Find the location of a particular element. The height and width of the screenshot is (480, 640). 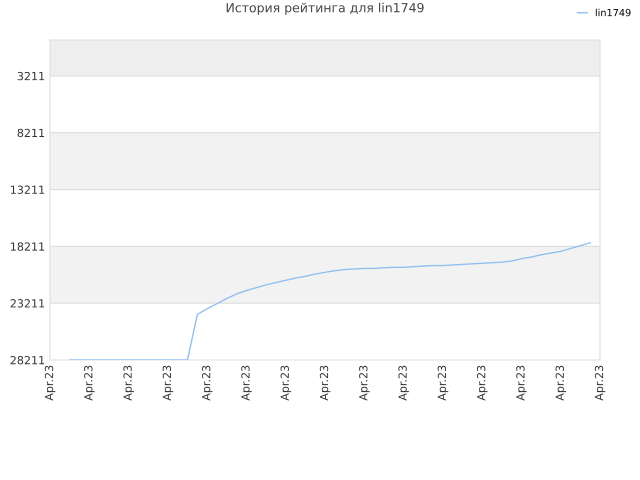

chart-title: История рейтинга для lin1749 is located at coordinates (325, 8).